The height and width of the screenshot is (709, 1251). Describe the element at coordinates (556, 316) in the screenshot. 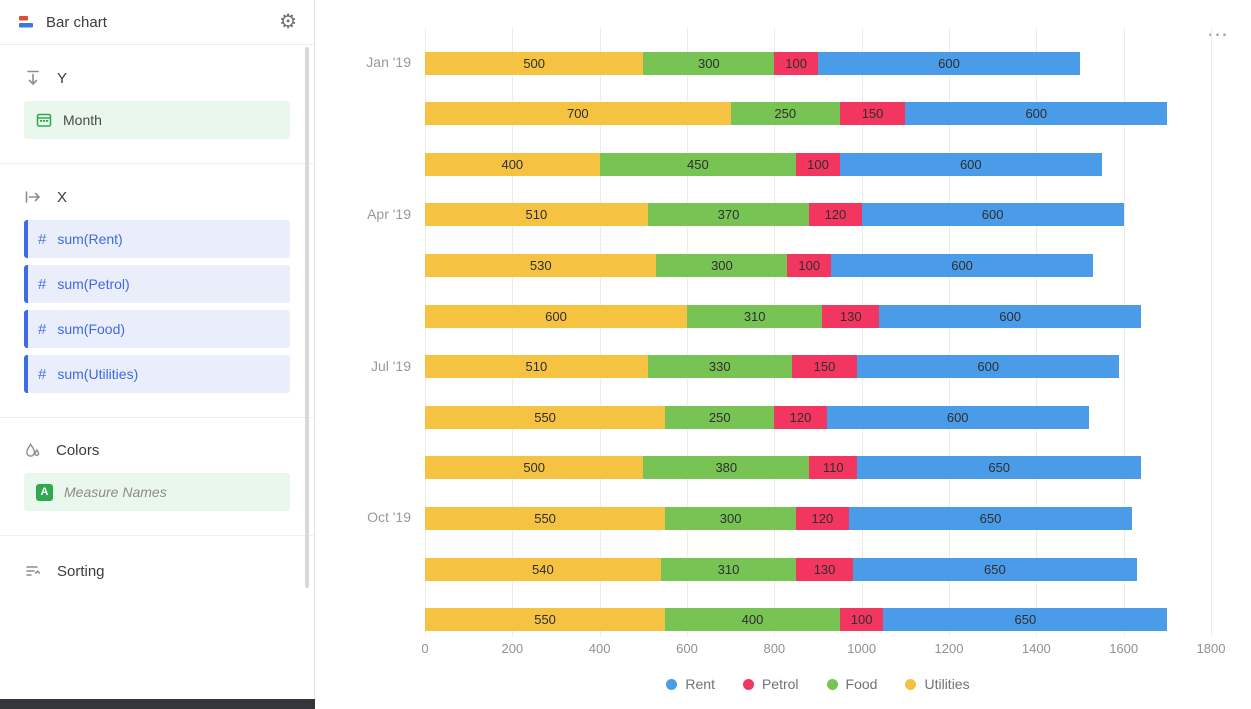

I see `bar-segment-utilities: 600` at that location.